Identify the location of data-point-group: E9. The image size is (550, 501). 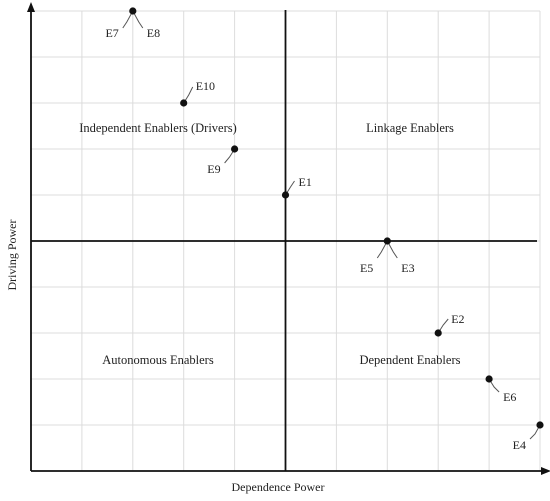
(223, 160).